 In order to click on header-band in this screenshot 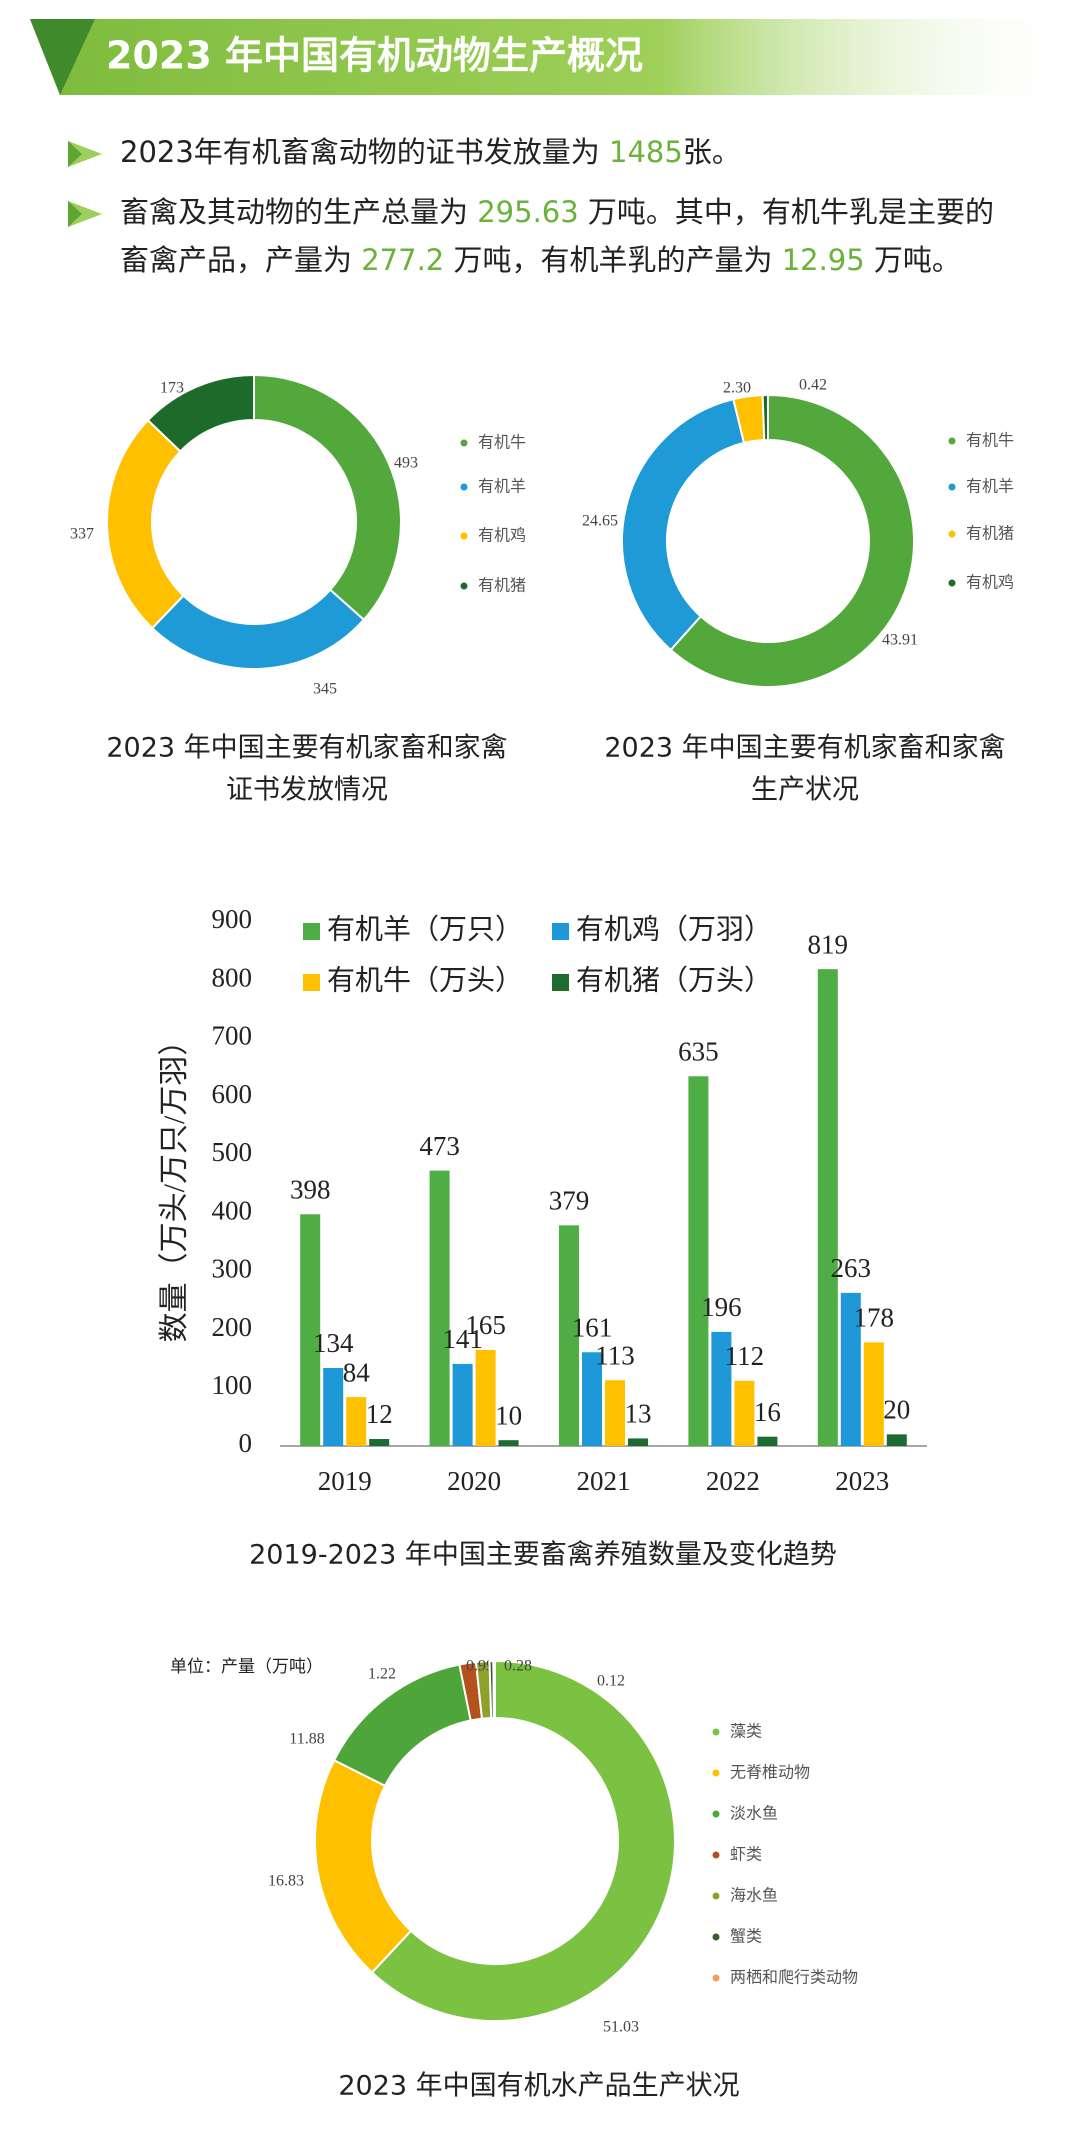, I will do `click(555, 57)`.